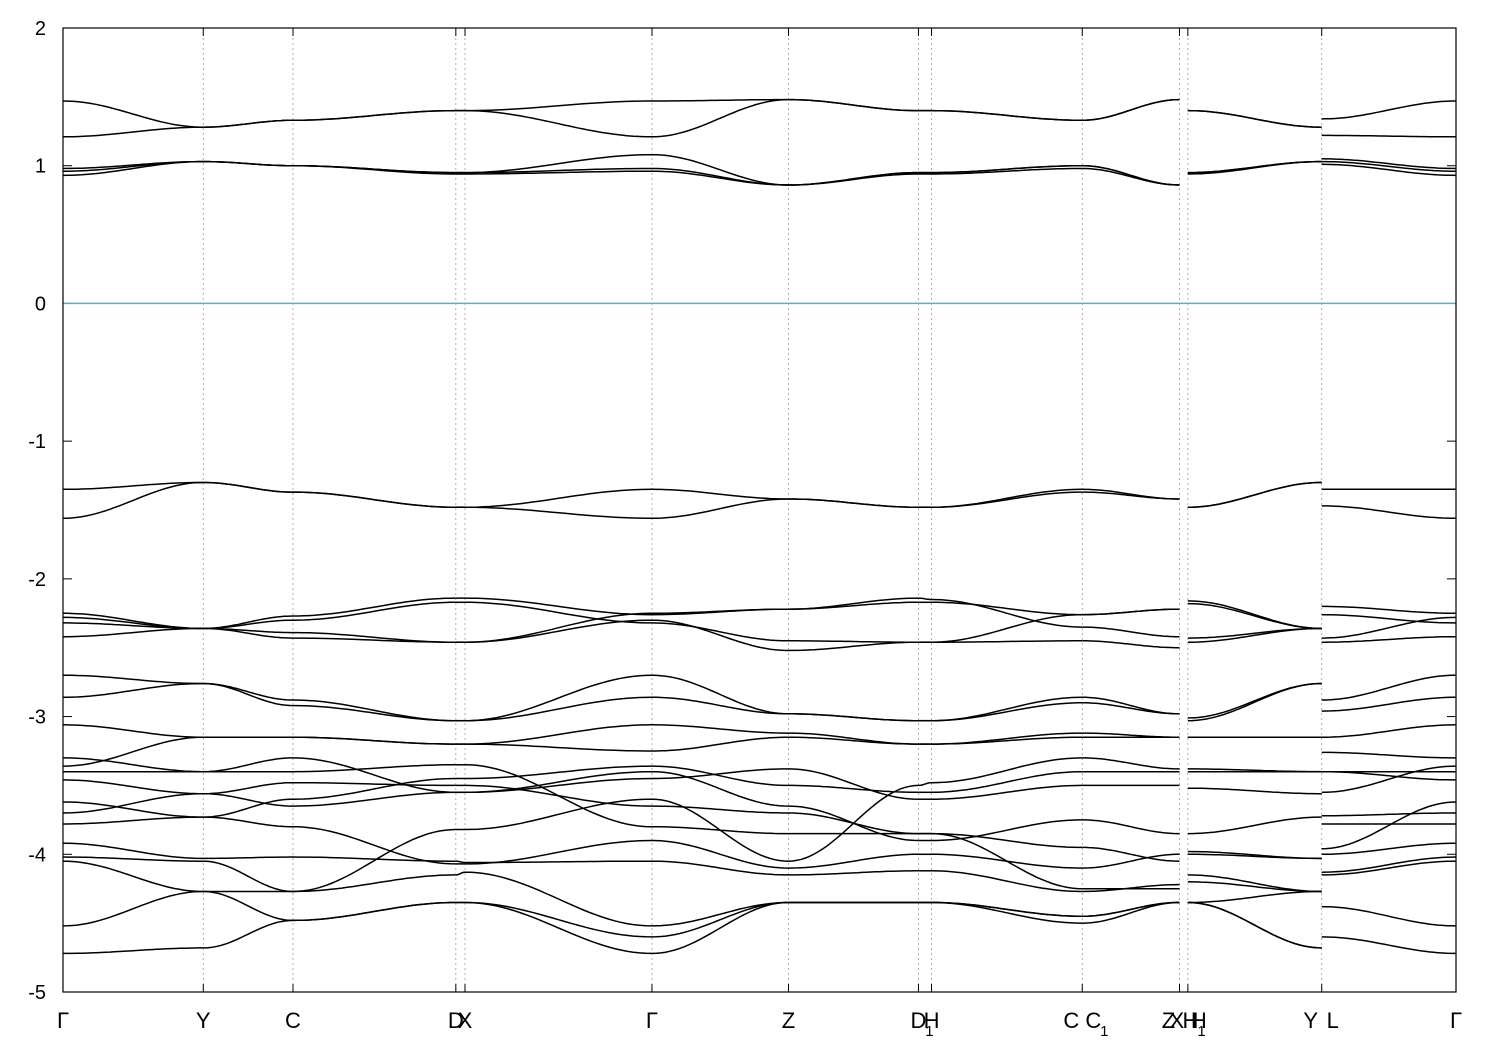 This screenshot has width=1500, height=1055. Describe the element at coordinates (40, 167) in the screenshot. I see `y-tick-label-1: 1` at that location.